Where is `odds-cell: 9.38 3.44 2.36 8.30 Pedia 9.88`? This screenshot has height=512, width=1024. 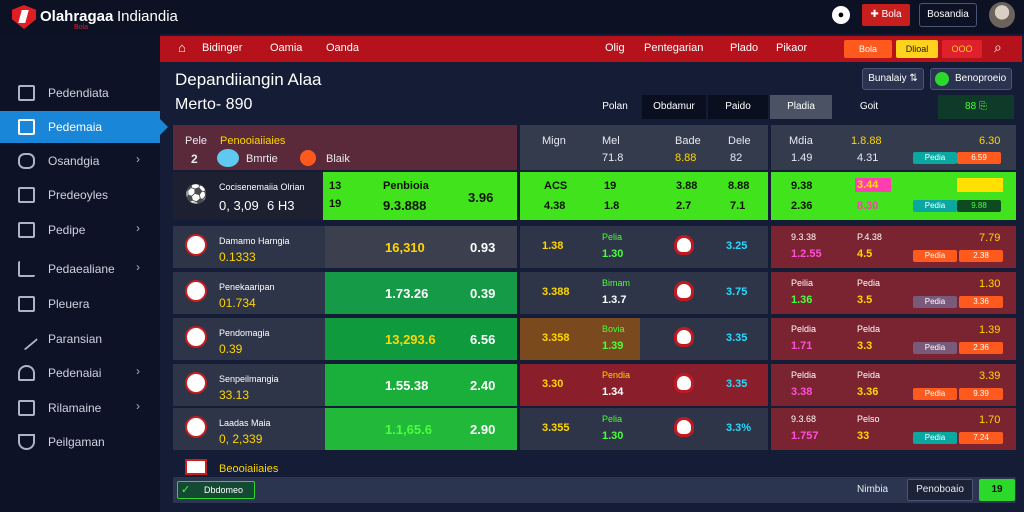 odds-cell: 9.38 3.44 2.36 8.30 Pedia 9.88 is located at coordinates (893, 196).